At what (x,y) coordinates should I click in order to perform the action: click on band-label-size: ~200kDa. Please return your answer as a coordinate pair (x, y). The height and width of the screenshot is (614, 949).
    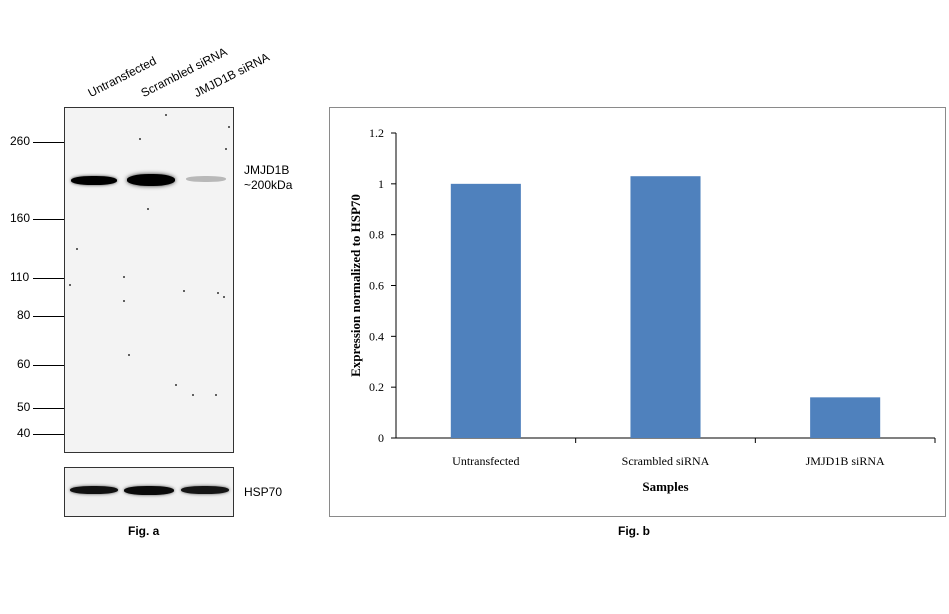
    Looking at the image, I should click on (268, 185).